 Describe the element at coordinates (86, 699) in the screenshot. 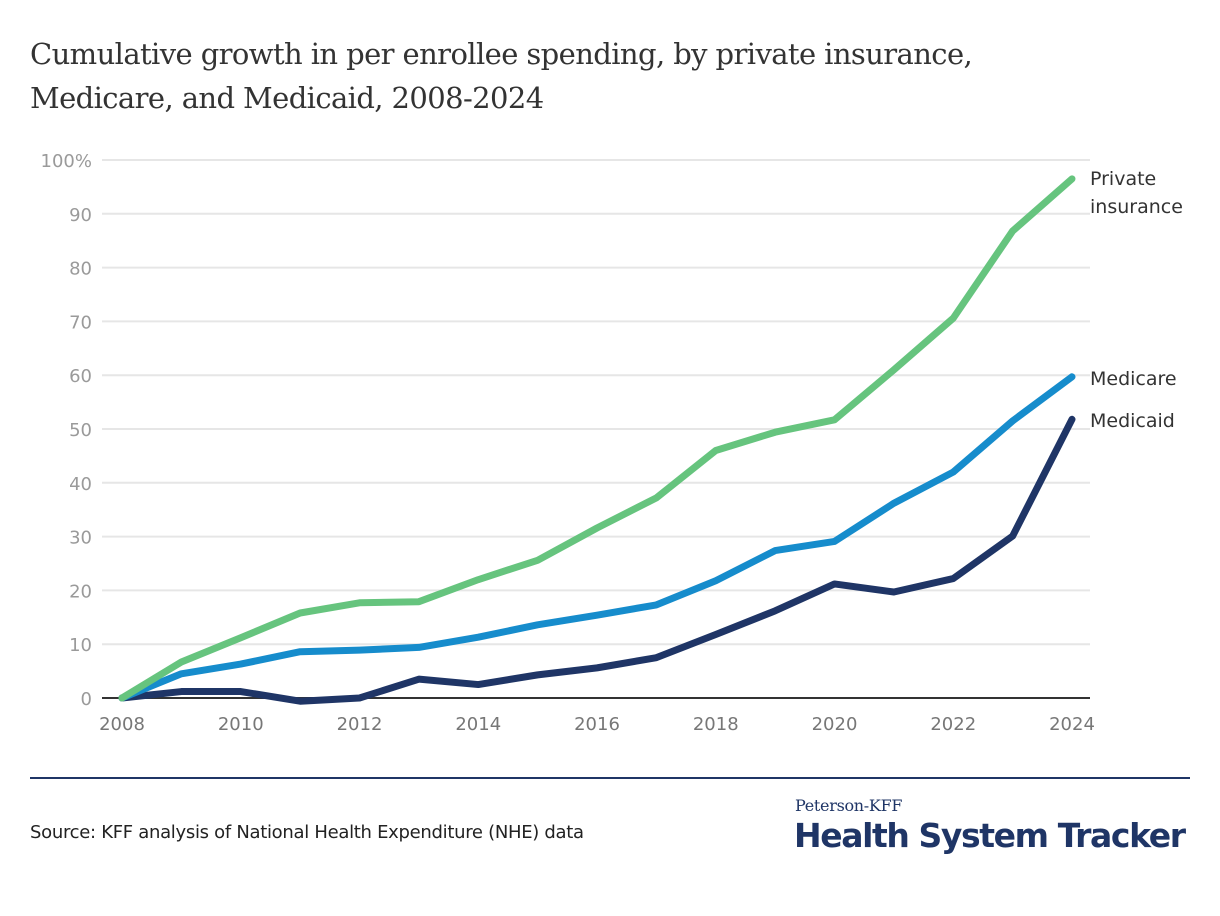

I see `y-tick-label: 0` at that location.